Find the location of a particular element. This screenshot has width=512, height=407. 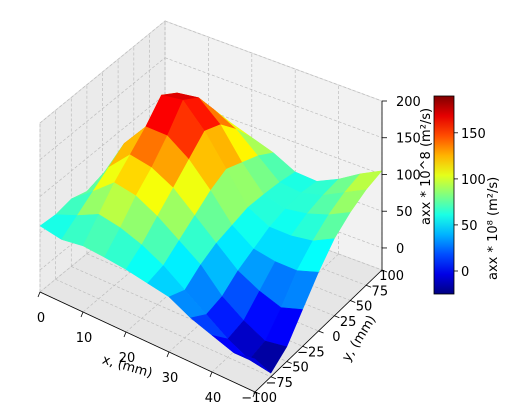

x-tick-label: 0 is located at coordinates (41, 318).